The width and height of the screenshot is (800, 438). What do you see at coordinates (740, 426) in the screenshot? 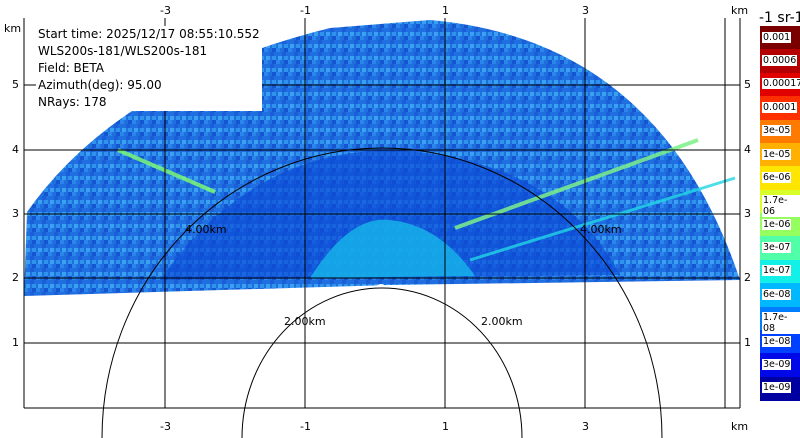
I see `x-unit-label-bottom: km` at bounding box center [740, 426].